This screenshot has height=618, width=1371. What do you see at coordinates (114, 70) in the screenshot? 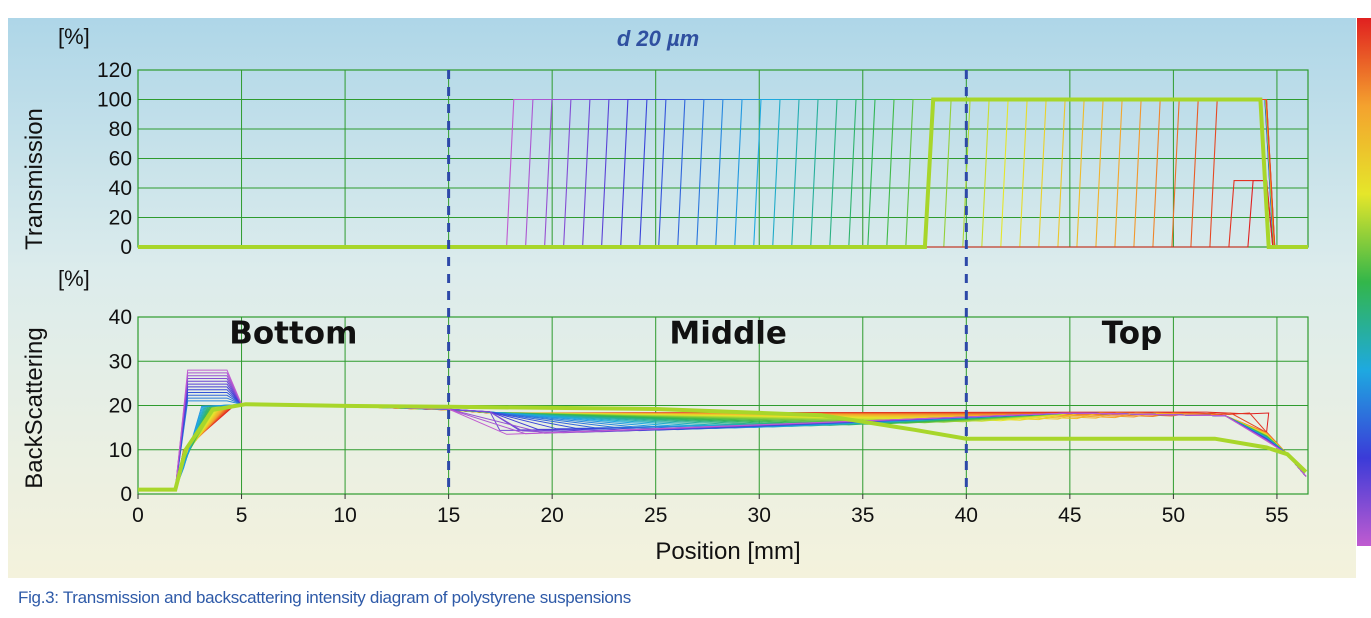
I see `transmission-y-tick-label: 120` at bounding box center [114, 70].